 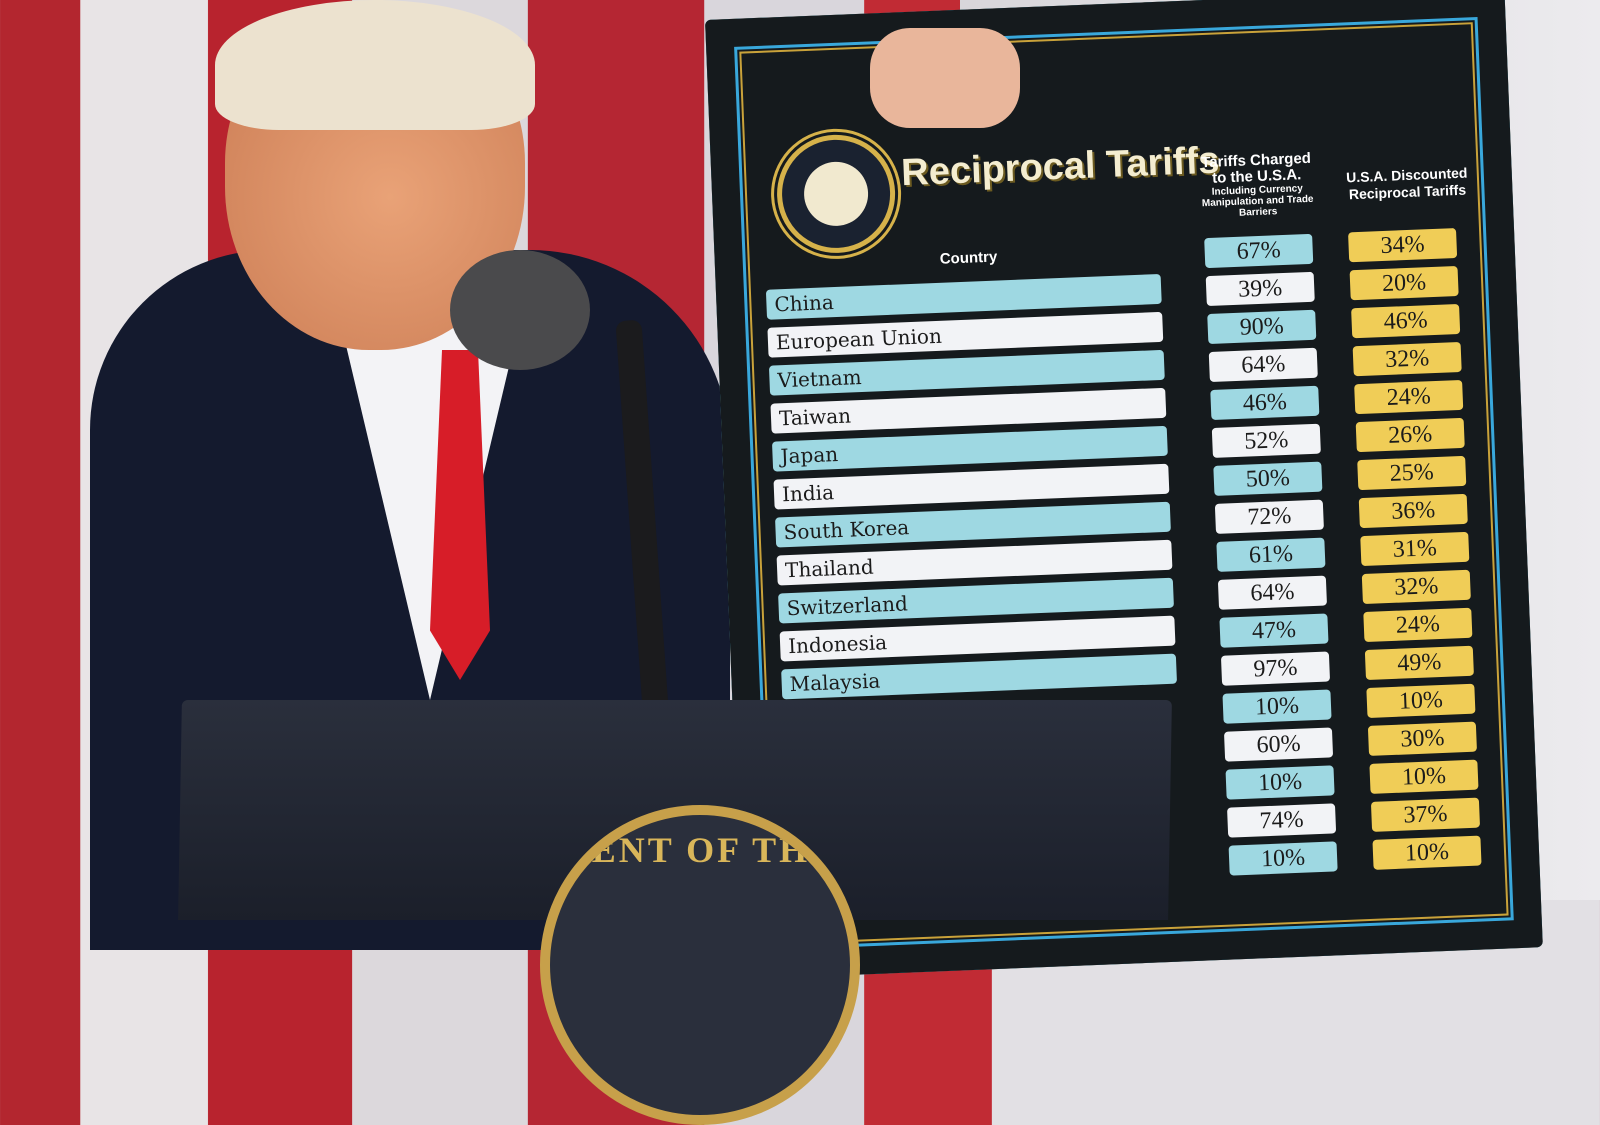 What do you see at coordinates (1422, 738) in the screenshot?
I see `discounted-cell: 30%` at bounding box center [1422, 738].